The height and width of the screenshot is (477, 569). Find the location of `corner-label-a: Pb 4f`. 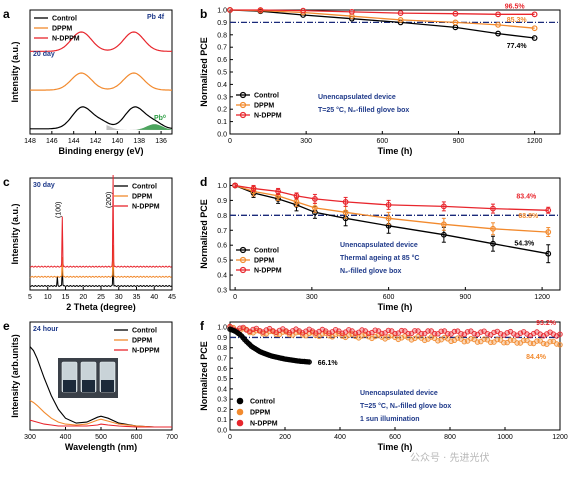

corner-label-a: Pb 4f is located at coordinates (156, 17).